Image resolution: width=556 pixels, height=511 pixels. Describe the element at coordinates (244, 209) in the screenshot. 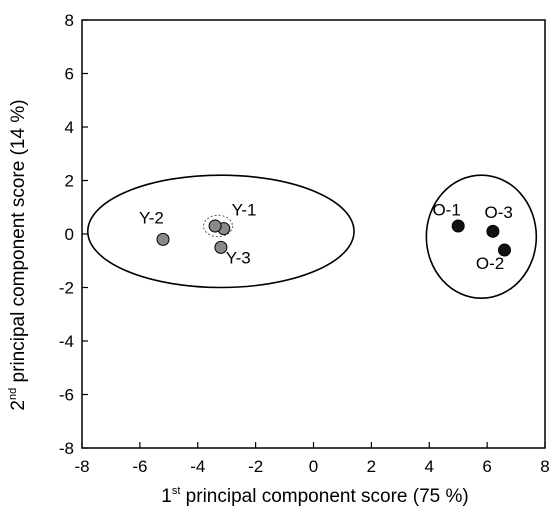

I see `point-label: Y-1` at that location.